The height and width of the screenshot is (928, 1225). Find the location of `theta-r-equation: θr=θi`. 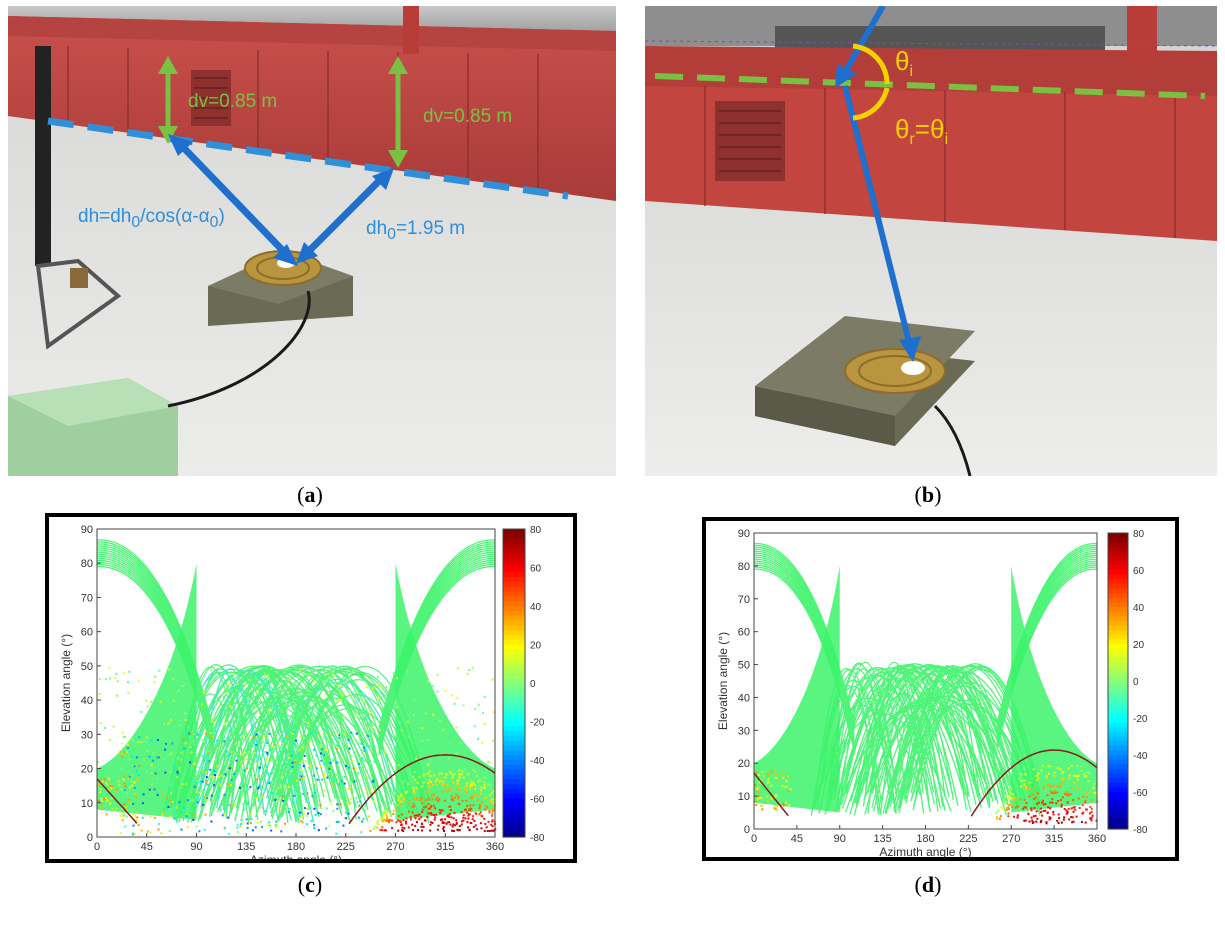

theta-r-equation: θr=θi is located at coordinates (921, 131).